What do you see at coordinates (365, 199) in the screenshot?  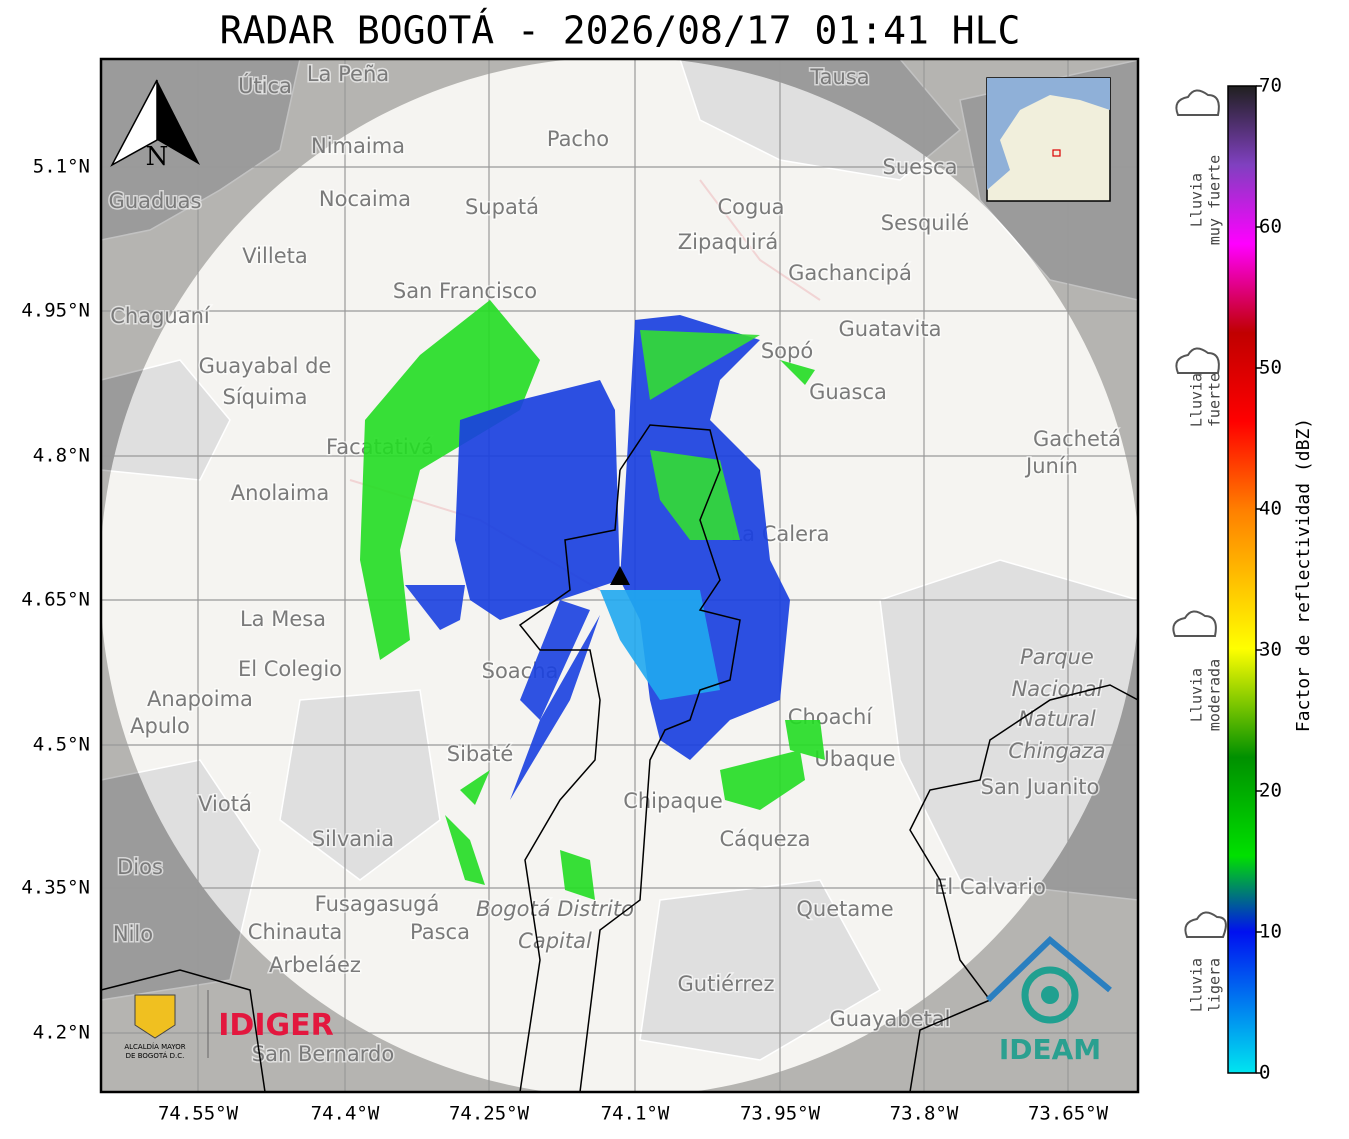 I see `place-label: Nocaima` at bounding box center [365, 199].